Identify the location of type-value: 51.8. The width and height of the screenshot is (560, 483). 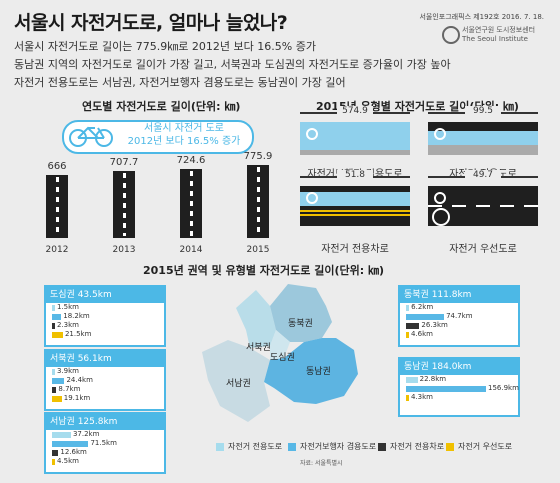
(355, 175).